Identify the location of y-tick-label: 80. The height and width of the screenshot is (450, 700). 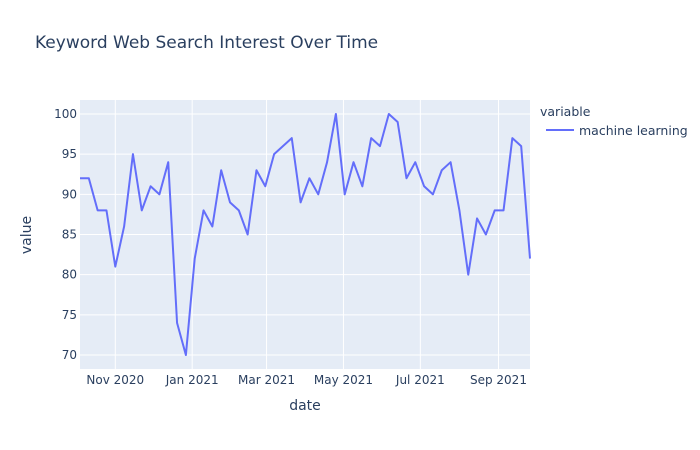
(69, 275).